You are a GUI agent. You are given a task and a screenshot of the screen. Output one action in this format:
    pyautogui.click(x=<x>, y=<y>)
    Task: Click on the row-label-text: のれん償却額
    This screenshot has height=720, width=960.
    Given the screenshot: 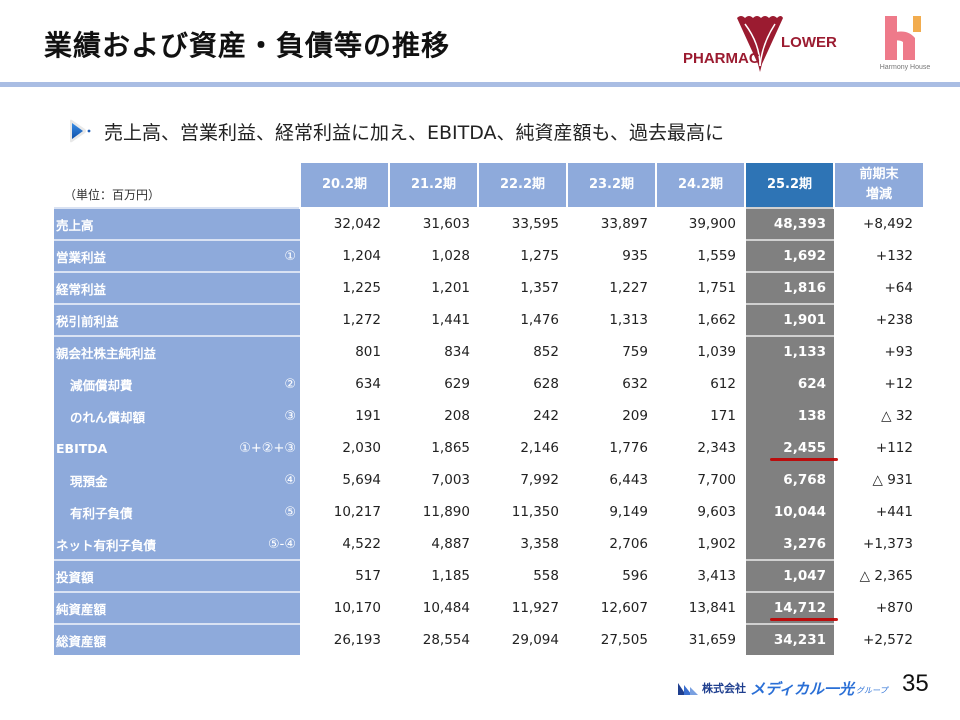 What is the action you would take?
    pyautogui.click(x=108, y=417)
    